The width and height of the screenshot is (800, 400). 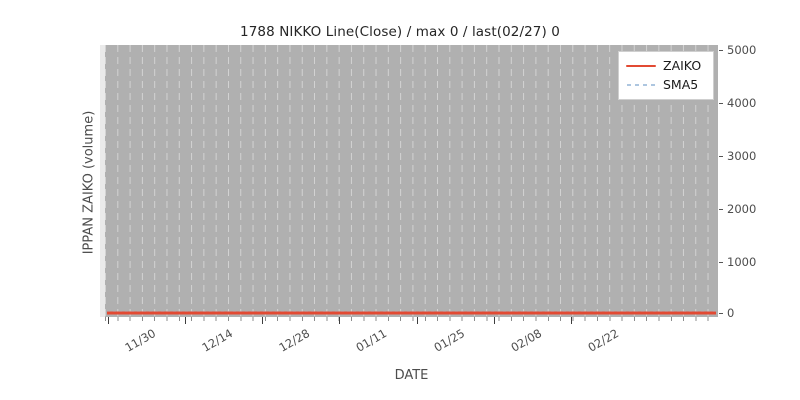 I want to click on legend-item-zaiko: ZAIKO, so click(x=666, y=65).